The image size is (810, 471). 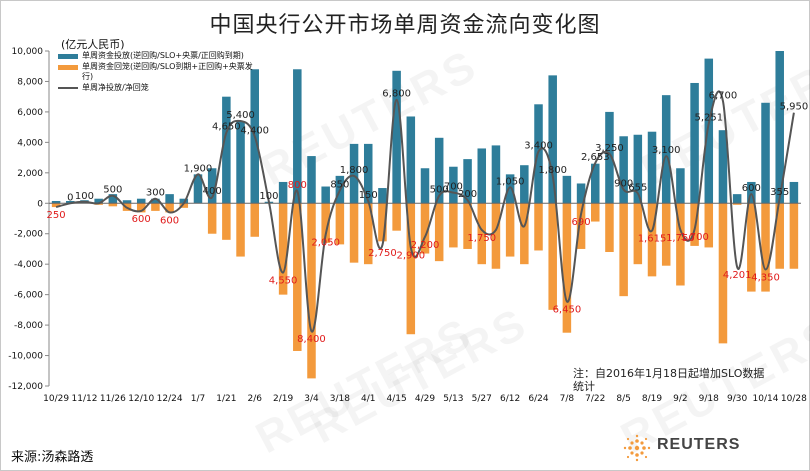 I want to click on x-tick-label: 1/7, so click(x=198, y=399).